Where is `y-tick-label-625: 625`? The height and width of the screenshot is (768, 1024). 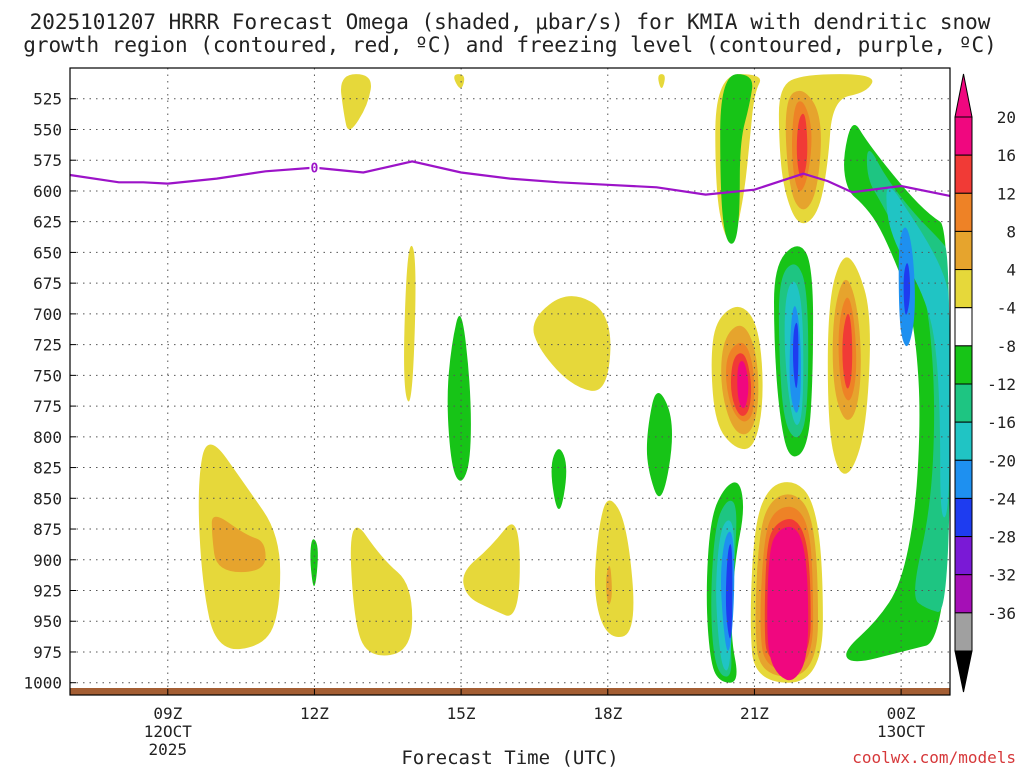 y-tick-label-625: 625 is located at coordinates (47, 222).